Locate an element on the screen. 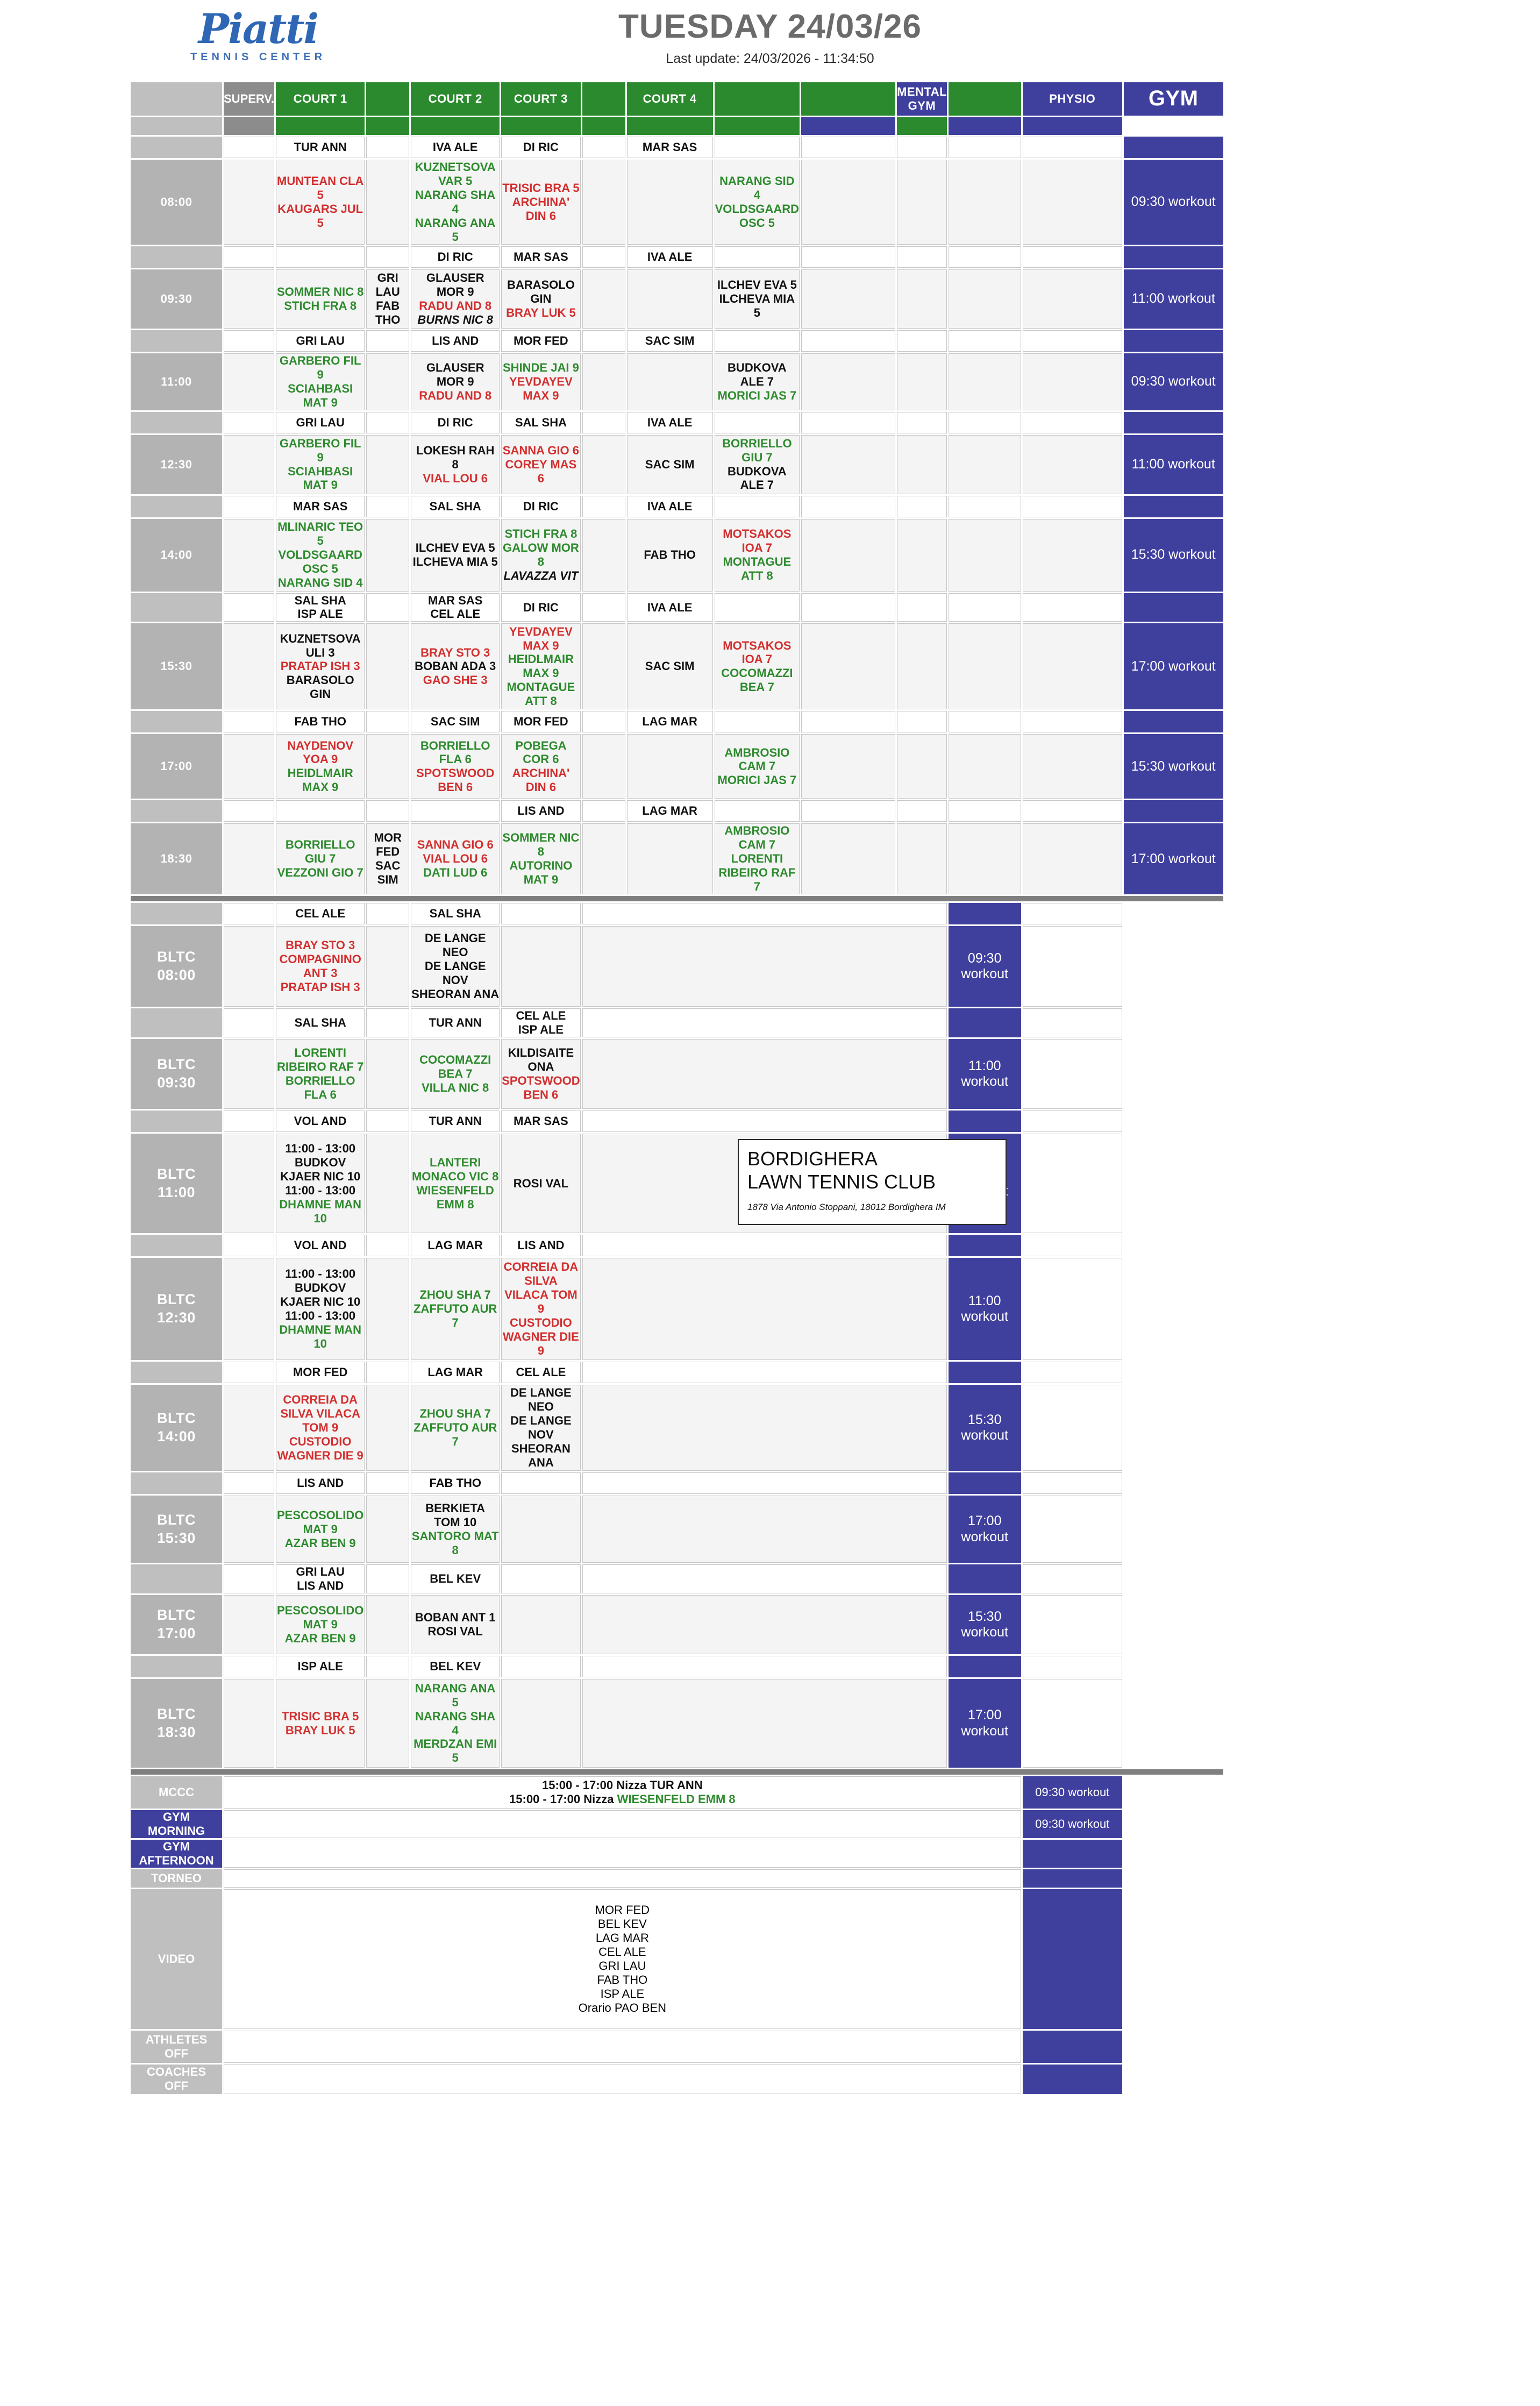 The width and height of the screenshot is (1540, 2406). sup-court2 is located at coordinates (455, 811).